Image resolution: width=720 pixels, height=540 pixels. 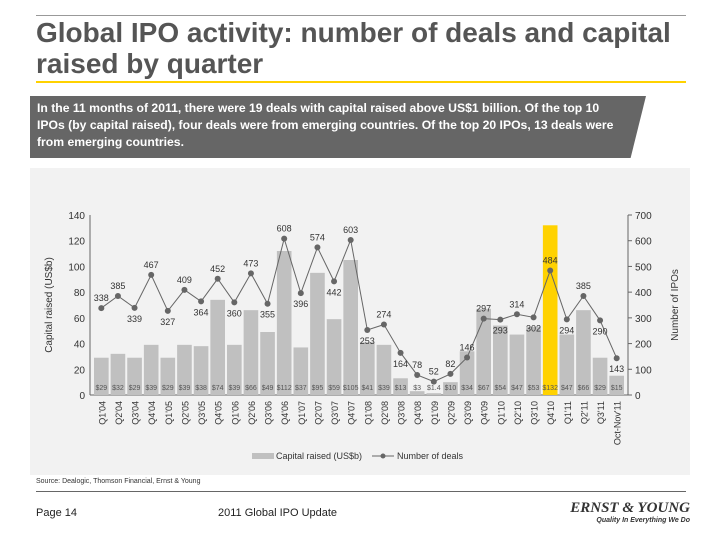 What do you see at coordinates (483, 309) in the screenshot?
I see `deal-label: 297` at bounding box center [483, 309].